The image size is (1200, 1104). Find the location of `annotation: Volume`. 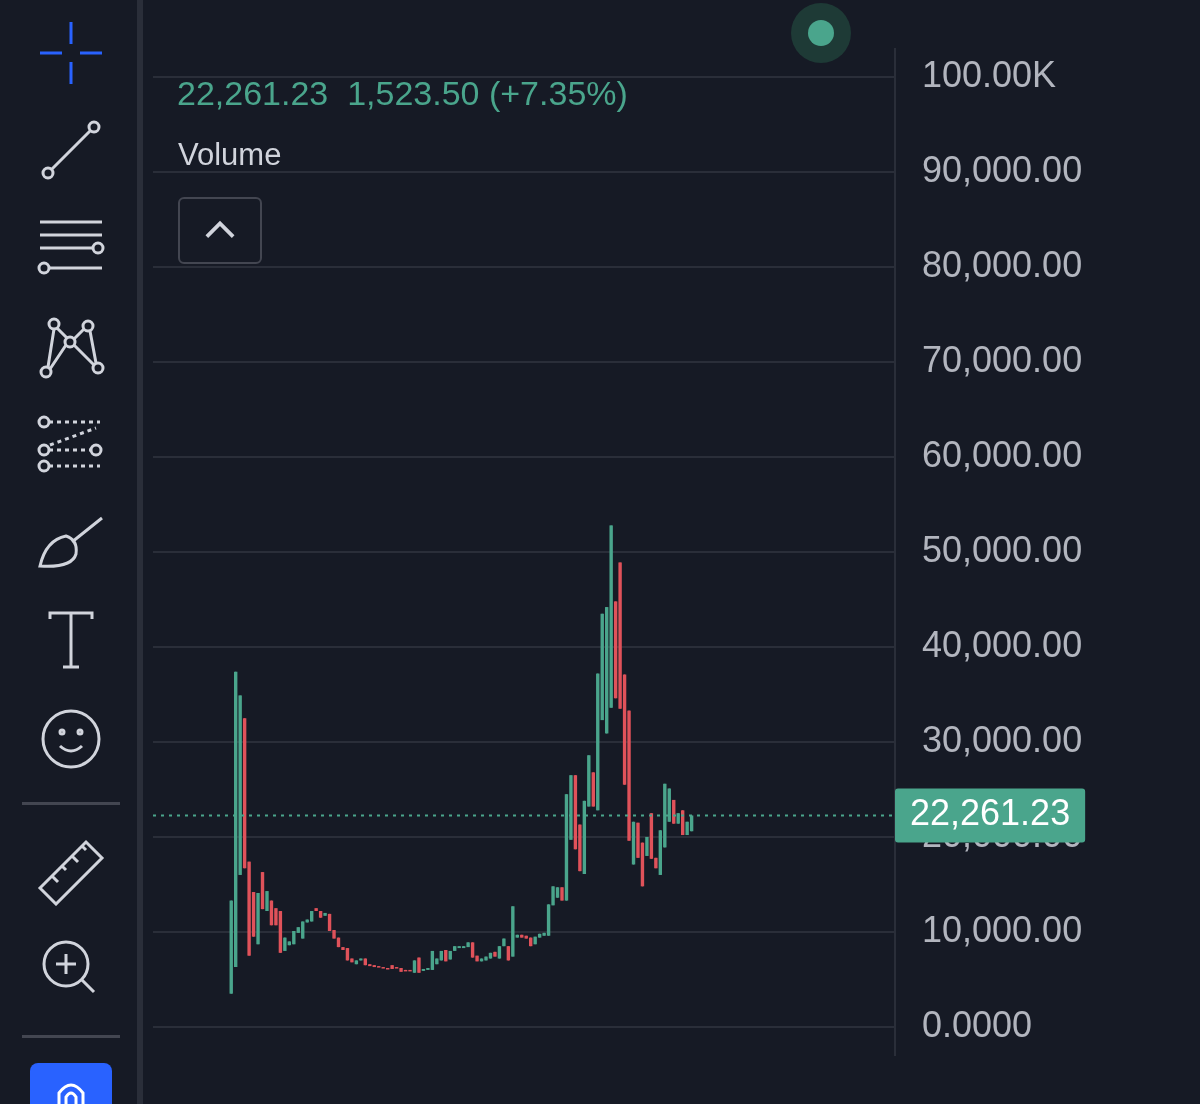

annotation: Volume is located at coordinates (230, 155).